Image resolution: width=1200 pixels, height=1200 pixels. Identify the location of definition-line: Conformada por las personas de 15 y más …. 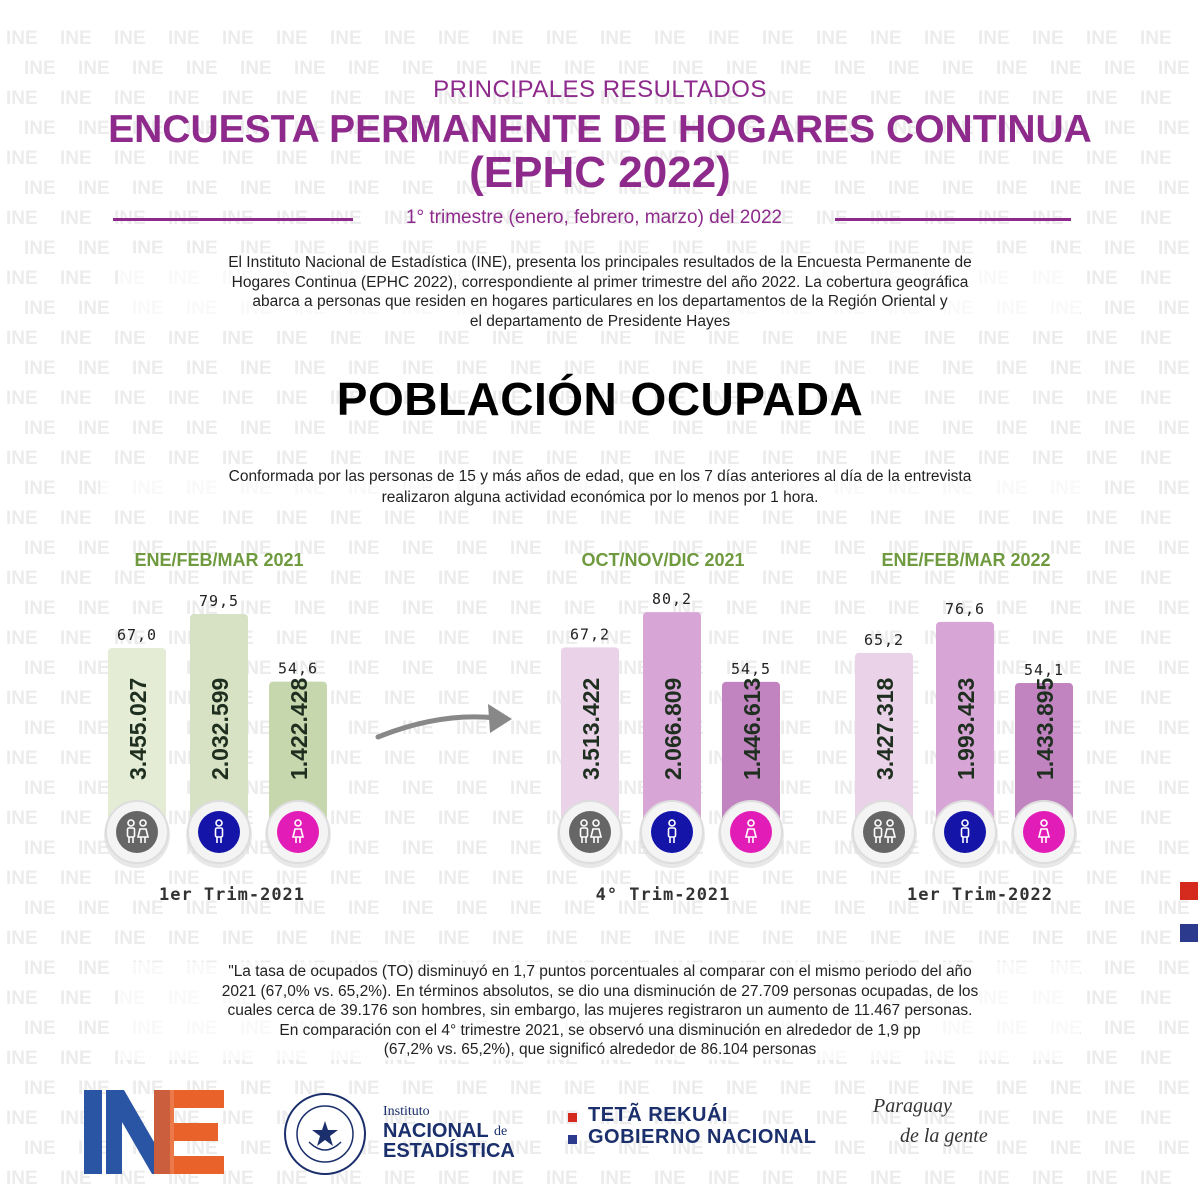
(600, 476).